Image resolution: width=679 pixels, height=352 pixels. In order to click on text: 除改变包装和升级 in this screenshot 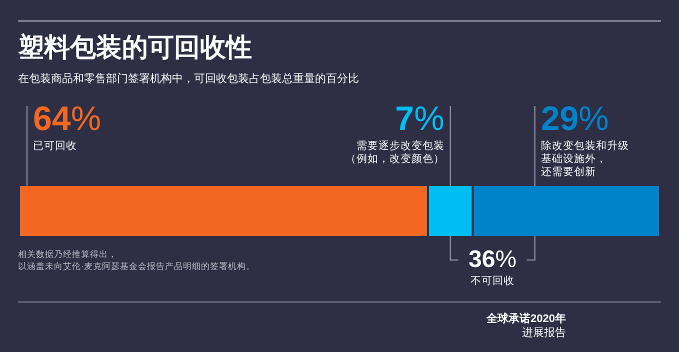, I will do `click(584, 145)`.